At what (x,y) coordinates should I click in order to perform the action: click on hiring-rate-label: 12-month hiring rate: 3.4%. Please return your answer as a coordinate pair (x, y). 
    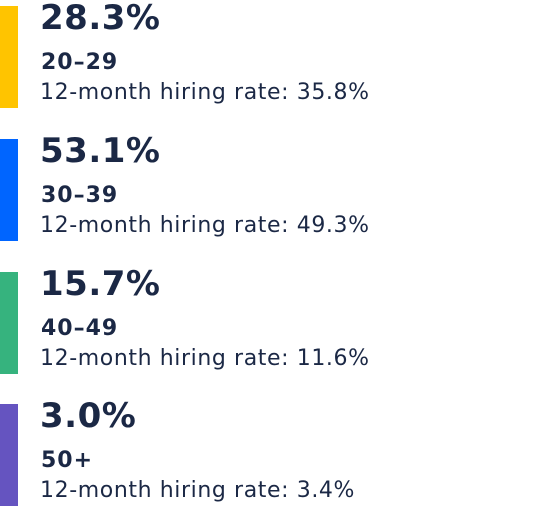
    Looking at the image, I should click on (198, 490).